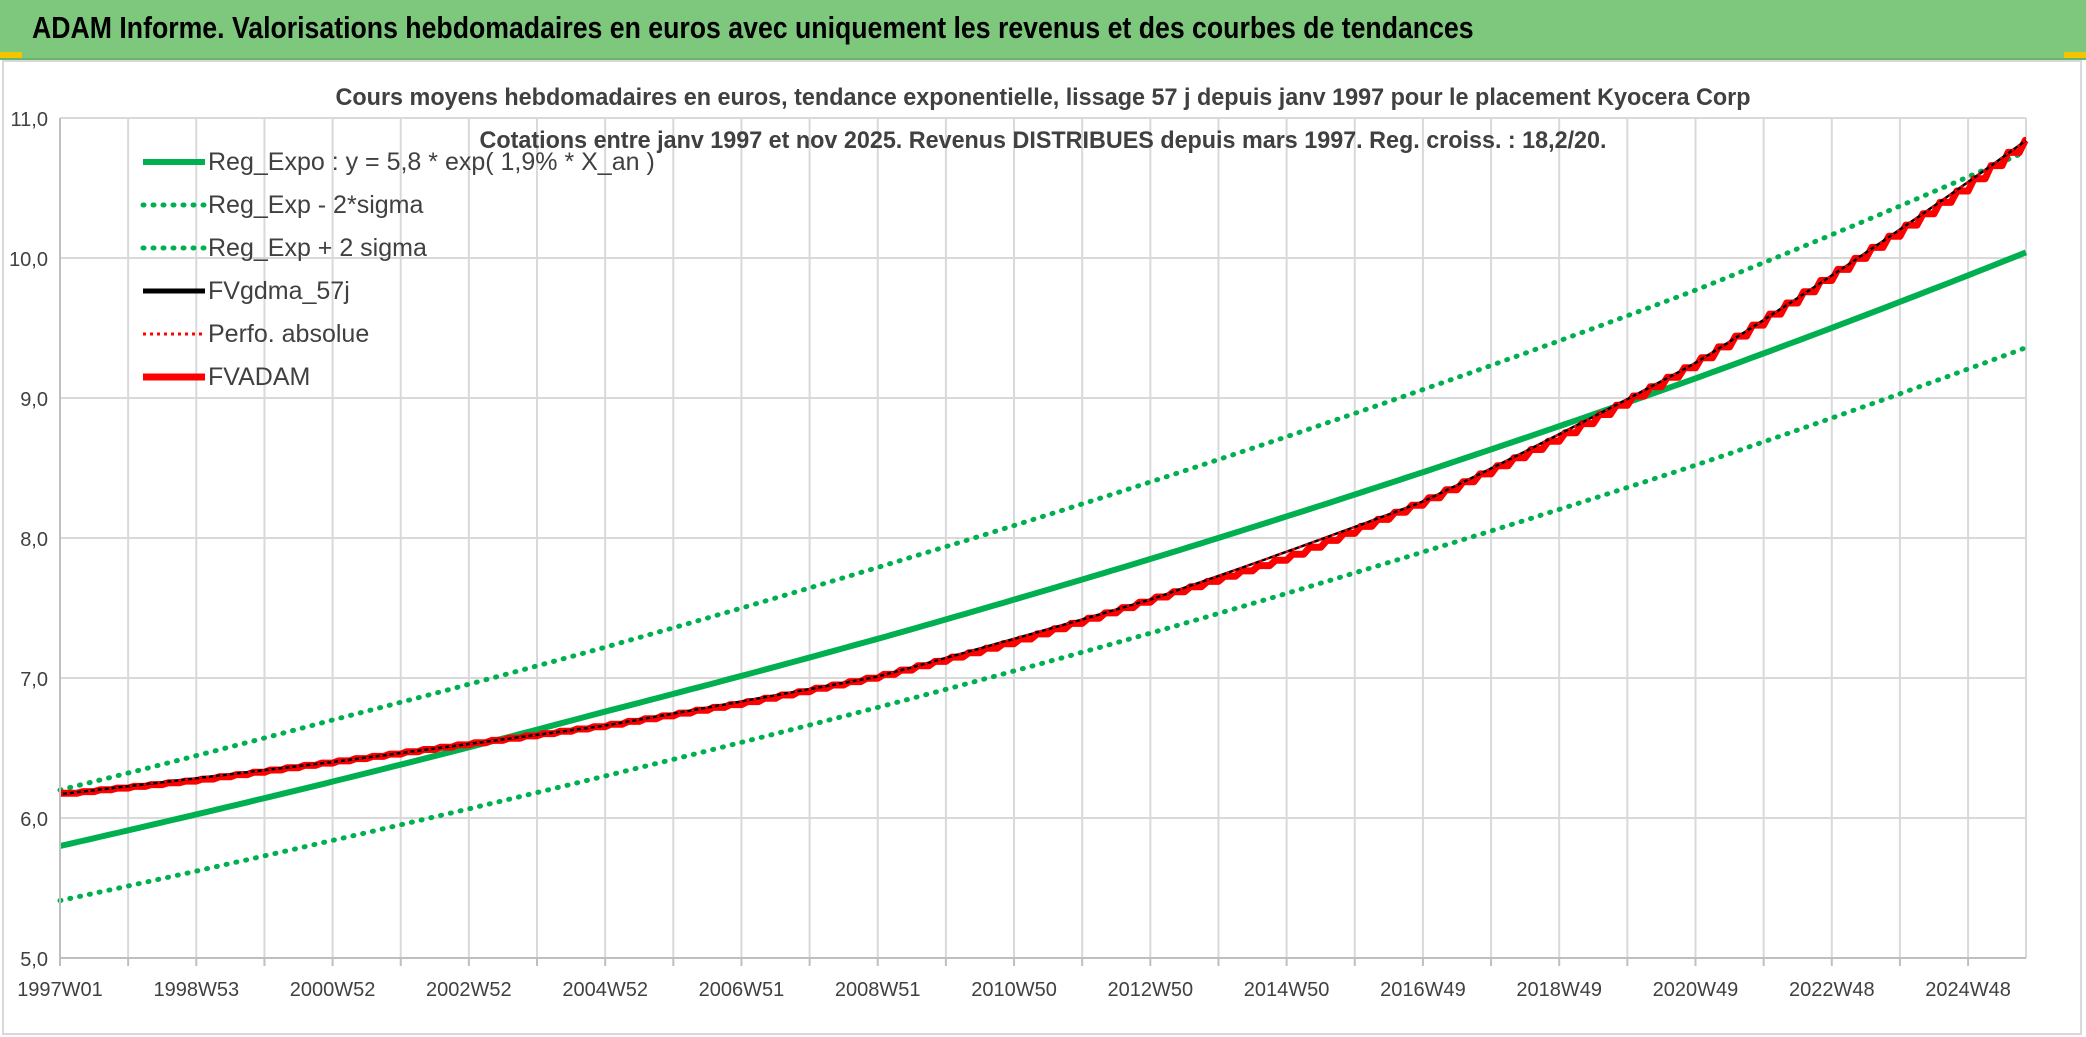 Image resolution: width=2086 pixels, height=1037 pixels. I want to click on y-tick-label: 8,0, so click(34, 540).